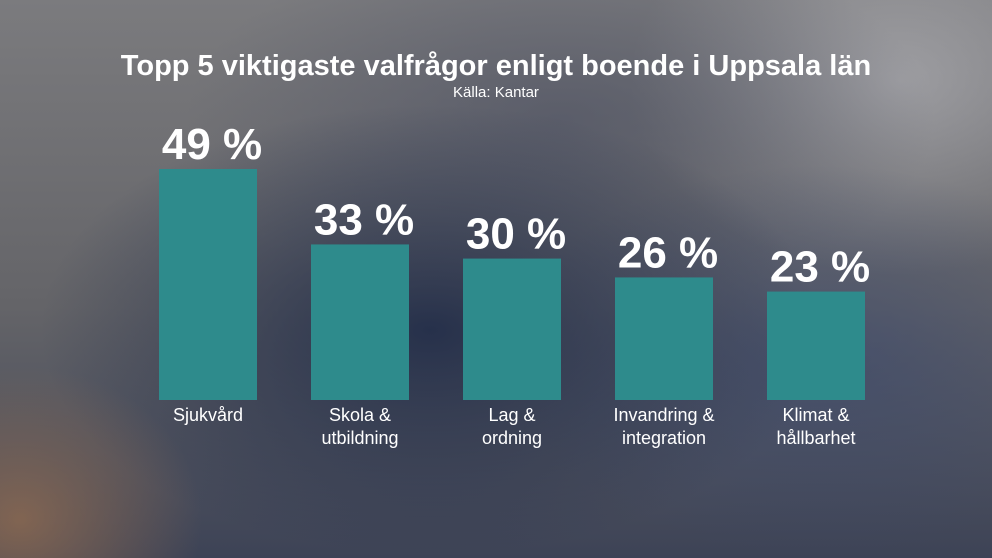  Describe the element at coordinates (359, 426) in the screenshot. I see `category-label-1: Skola & utbildning` at that location.